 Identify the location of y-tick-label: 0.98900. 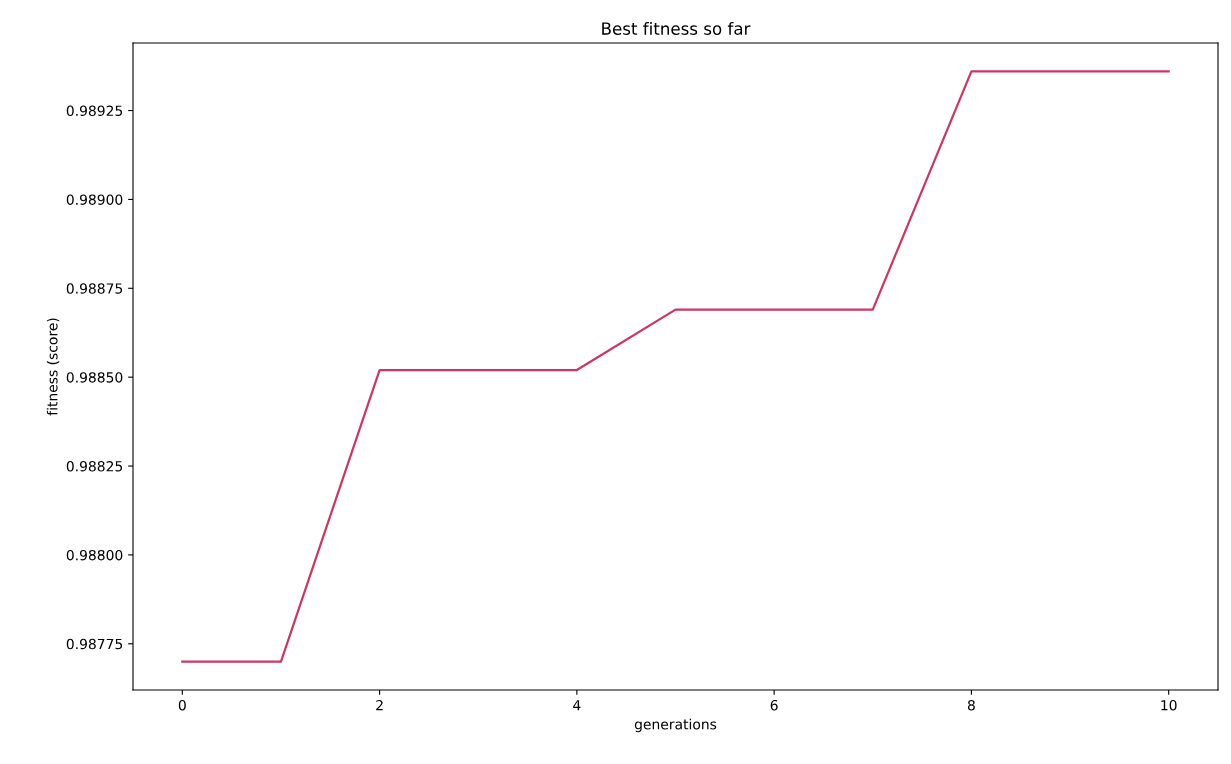
(94, 199).